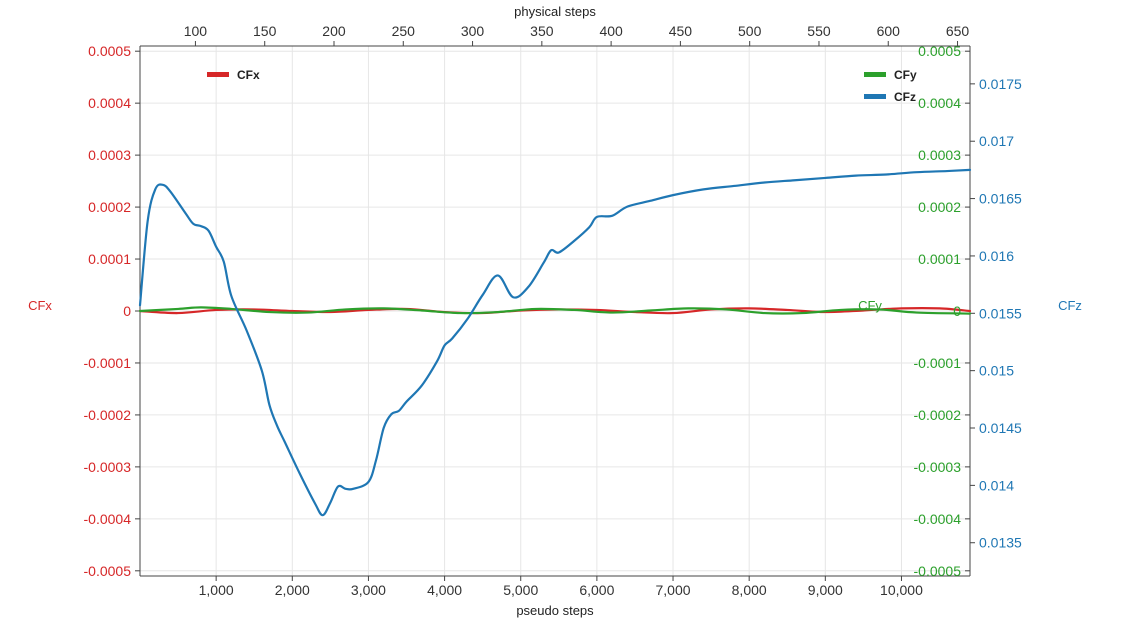 The height and width of the screenshot is (623, 1127). Describe the element at coordinates (292, 590) in the screenshot. I see `x-tick-label: 2,000` at that location.